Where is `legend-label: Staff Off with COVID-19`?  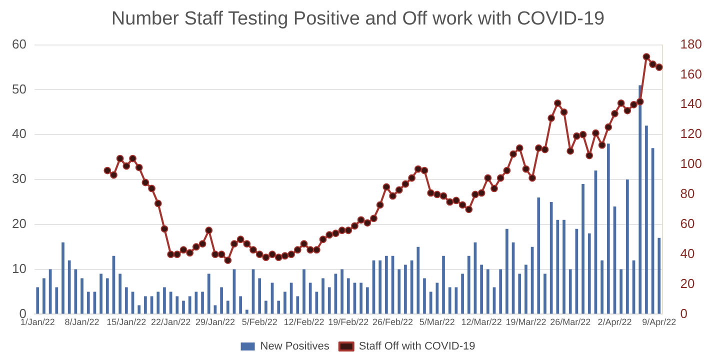
legend-label: Staff Off with COVID-19 is located at coordinates (417, 346).